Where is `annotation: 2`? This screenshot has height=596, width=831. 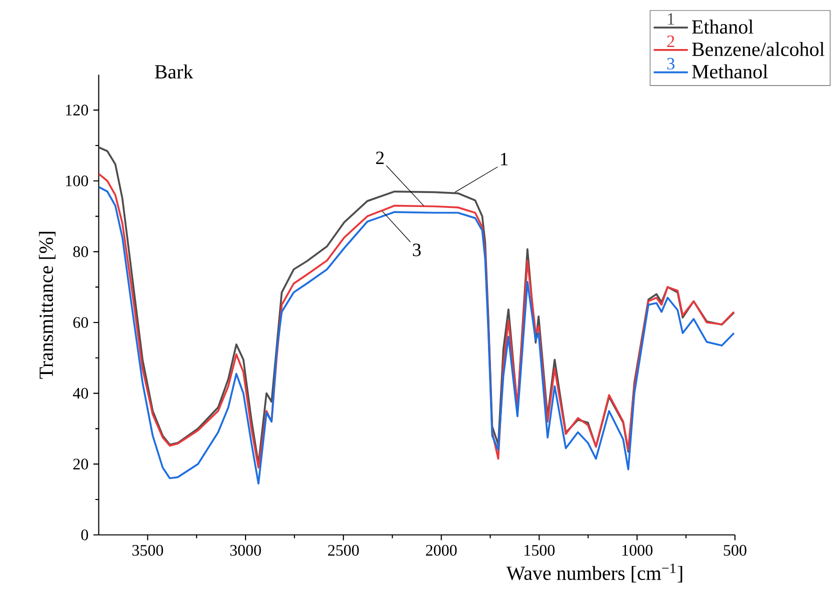 annotation: 2 is located at coordinates (380, 158).